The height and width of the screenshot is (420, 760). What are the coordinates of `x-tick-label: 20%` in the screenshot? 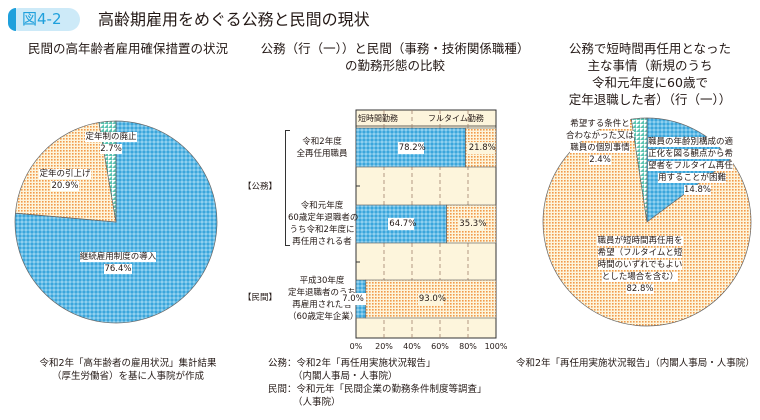 It's located at (384, 346).